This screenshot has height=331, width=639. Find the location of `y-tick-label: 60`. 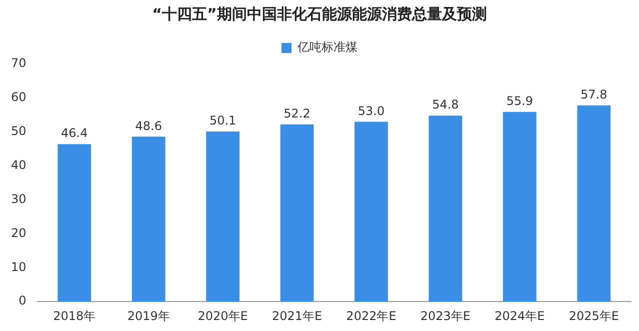

y-tick-label: 60 is located at coordinates (18, 97).